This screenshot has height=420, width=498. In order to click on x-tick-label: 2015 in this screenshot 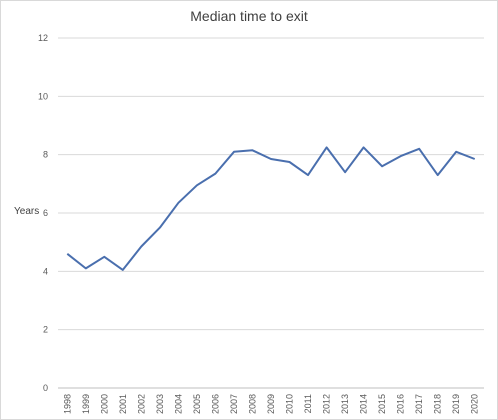, I will do `click(382, 404)`.